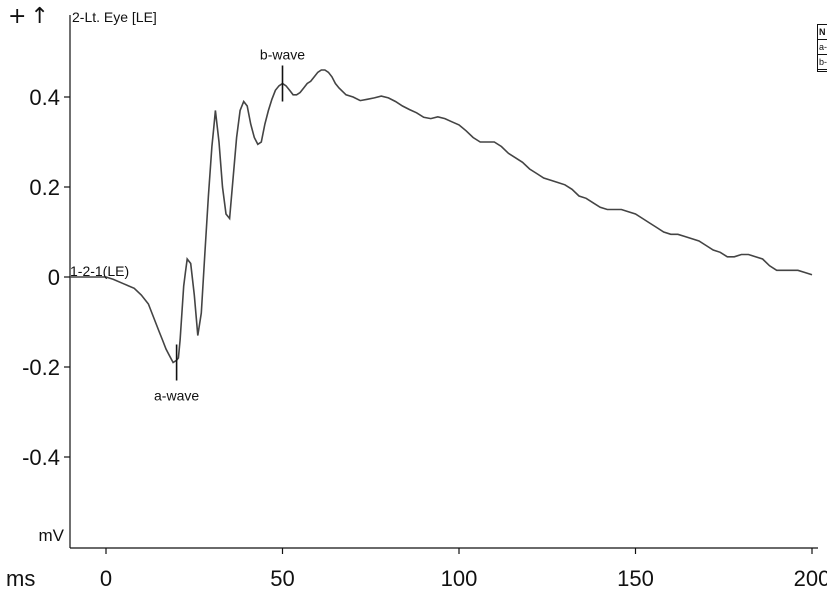 The width and height of the screenshot is (827, 590). Describe the element at coordinates (46, 281) in the screenshot. I see `y-axis: -0.4 -0.2 0 0.2 0.4` at that location.